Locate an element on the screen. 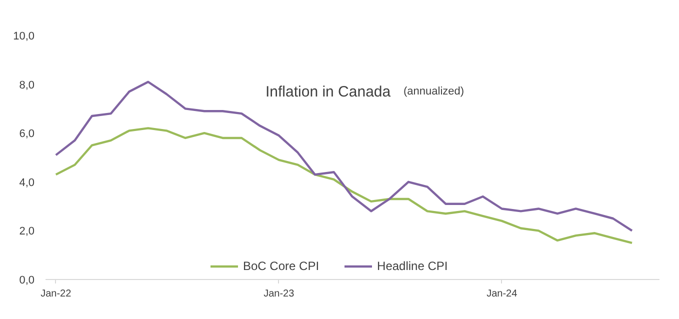 Image resolution: width=679 pixels, height=319 pixels. x-tick-label: Jan-23 is located at coordinates (279, 294).